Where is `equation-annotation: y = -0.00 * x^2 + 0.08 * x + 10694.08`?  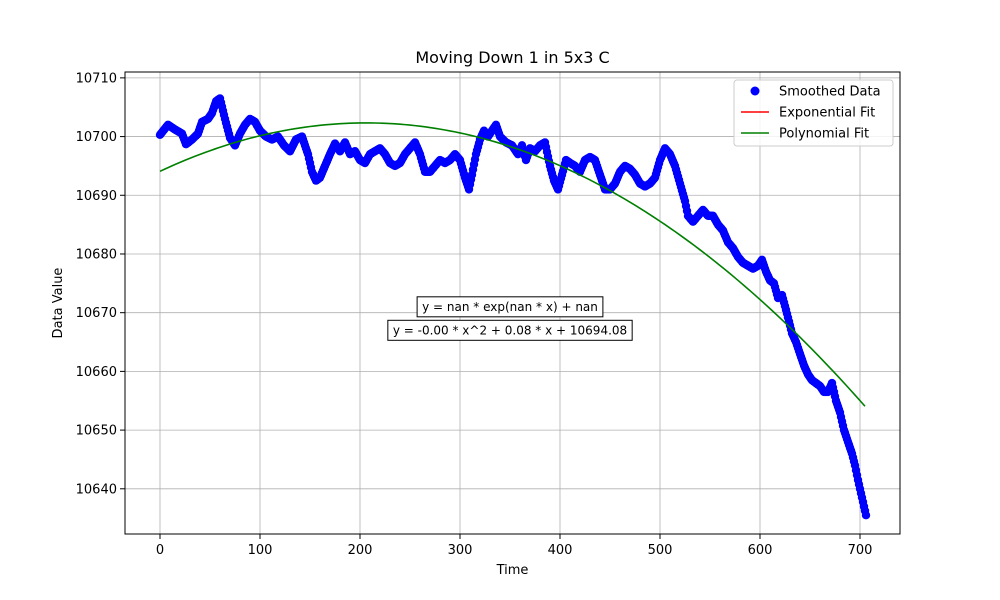 equation-annotation: y = -0.00 * x^2 + 0.08 * x + 10694.08 is located at coordinates (510, 330).